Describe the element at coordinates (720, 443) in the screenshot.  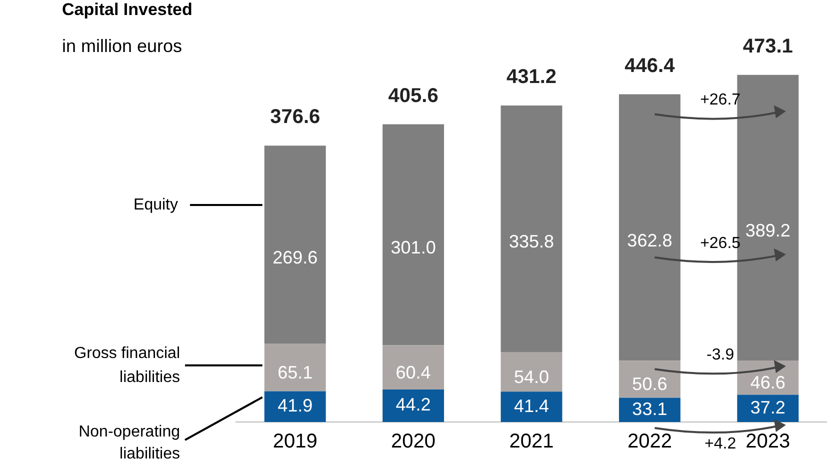
I see `text: +4.2` at that location.